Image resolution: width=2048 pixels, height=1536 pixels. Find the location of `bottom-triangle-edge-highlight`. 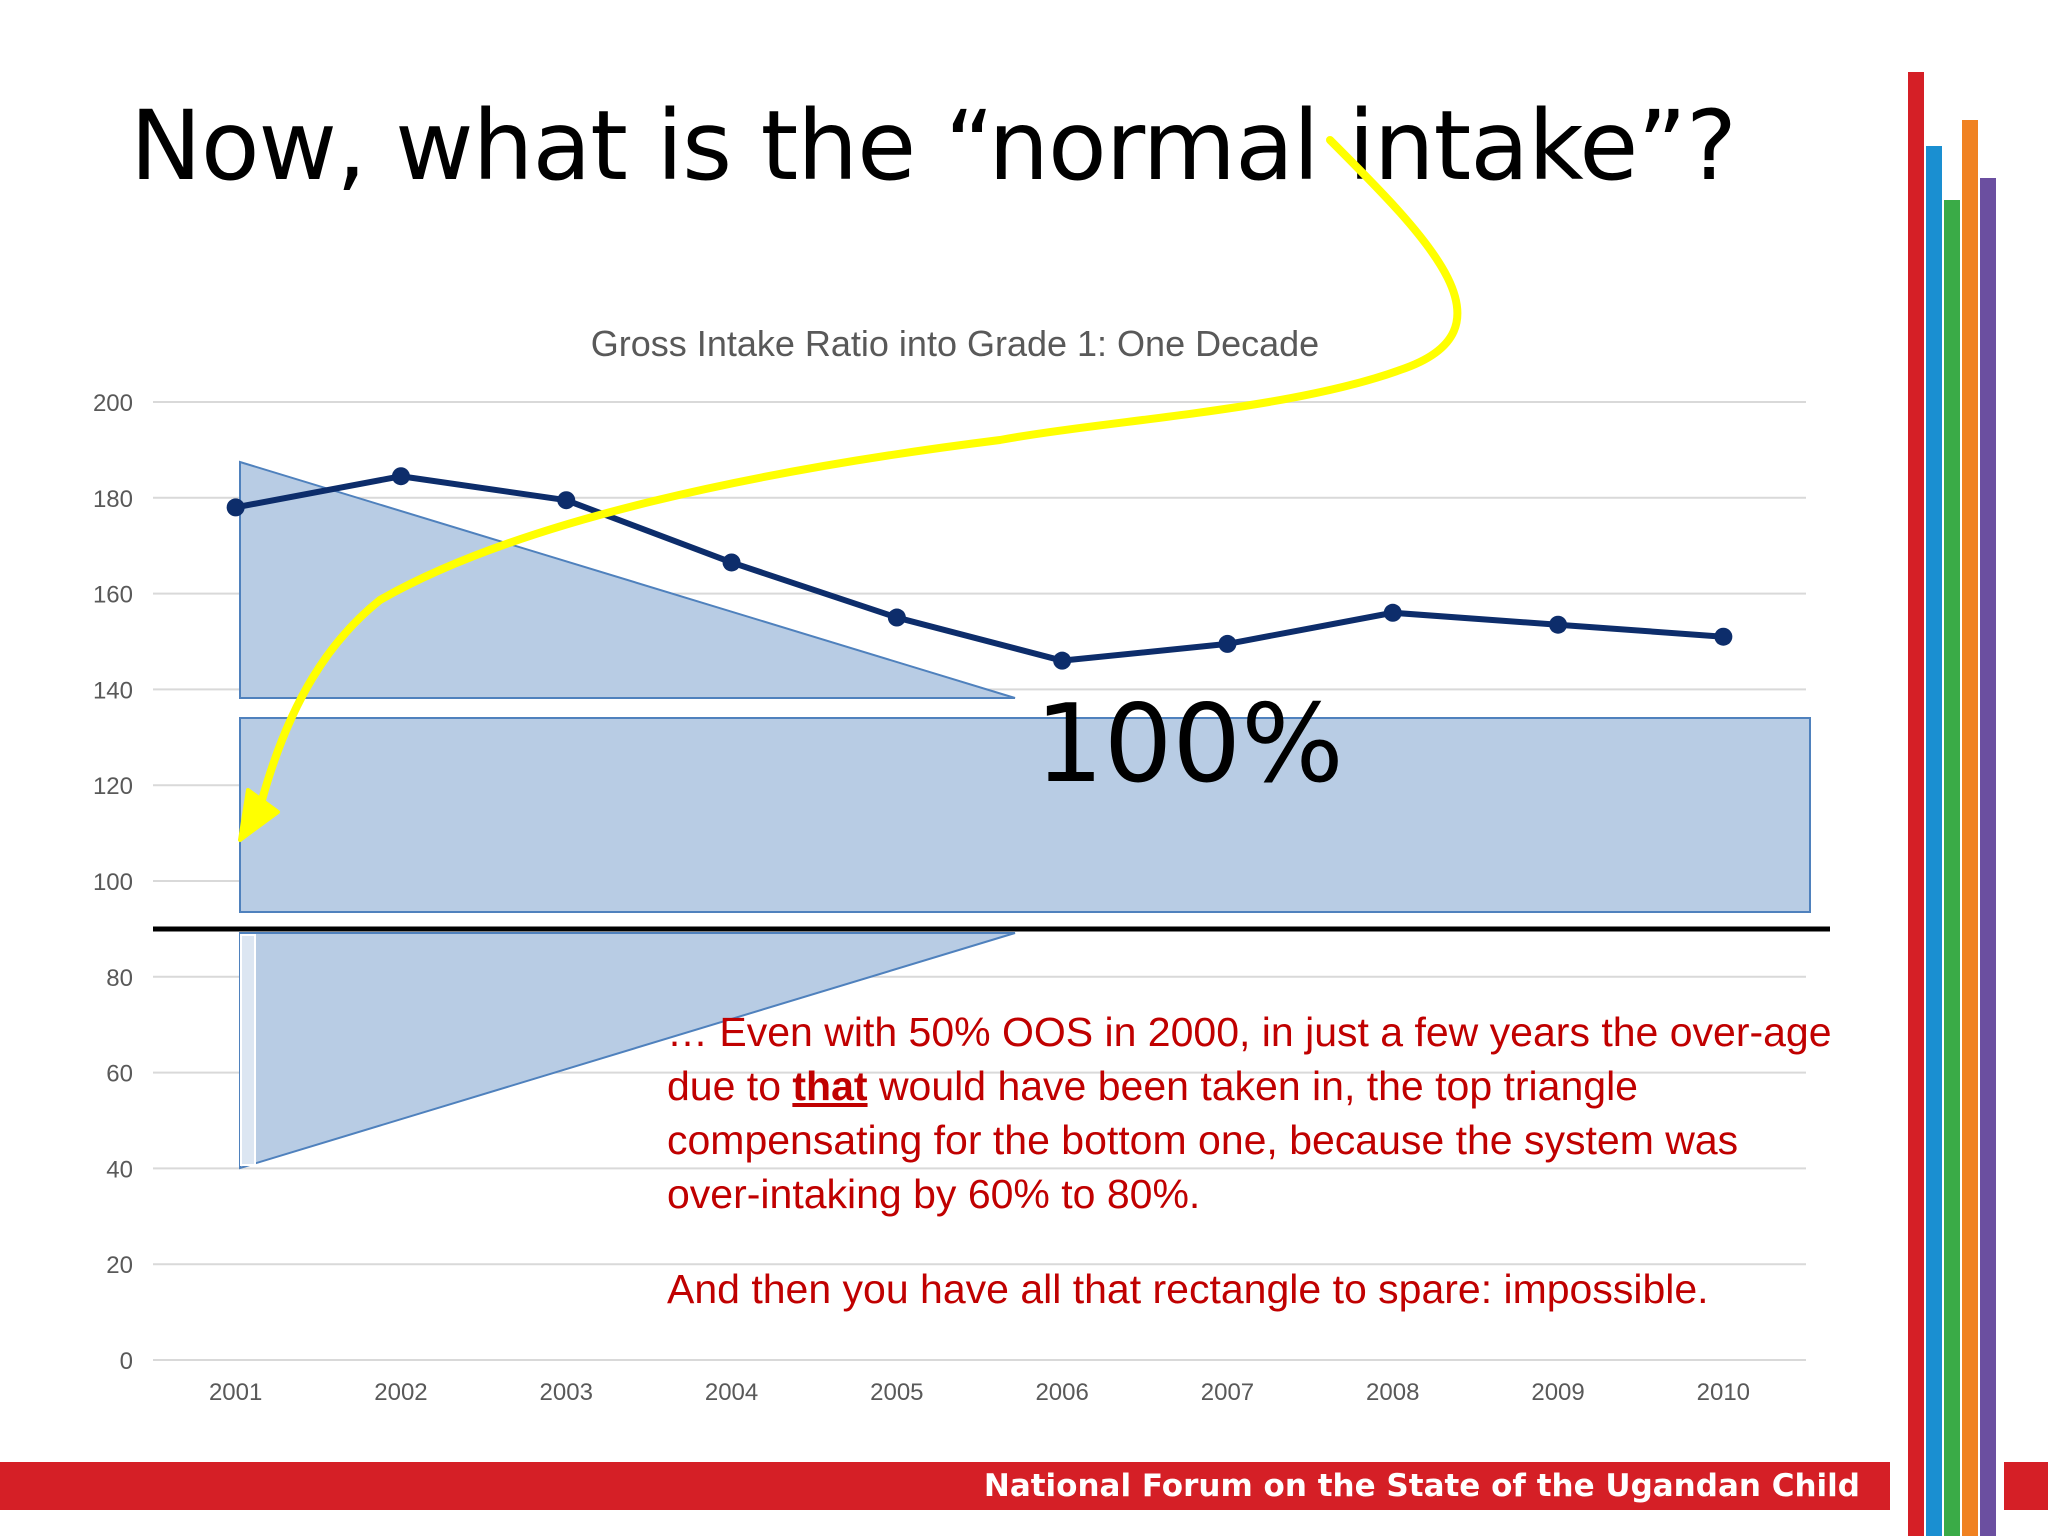

bottom-triangle-edge-highlight is located at coordinates (248, 1050).